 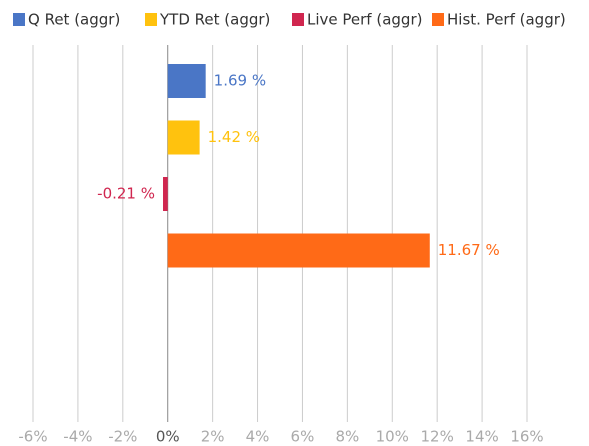 I want to click on x-tick-label: 14%, so click(x=481, y=437).